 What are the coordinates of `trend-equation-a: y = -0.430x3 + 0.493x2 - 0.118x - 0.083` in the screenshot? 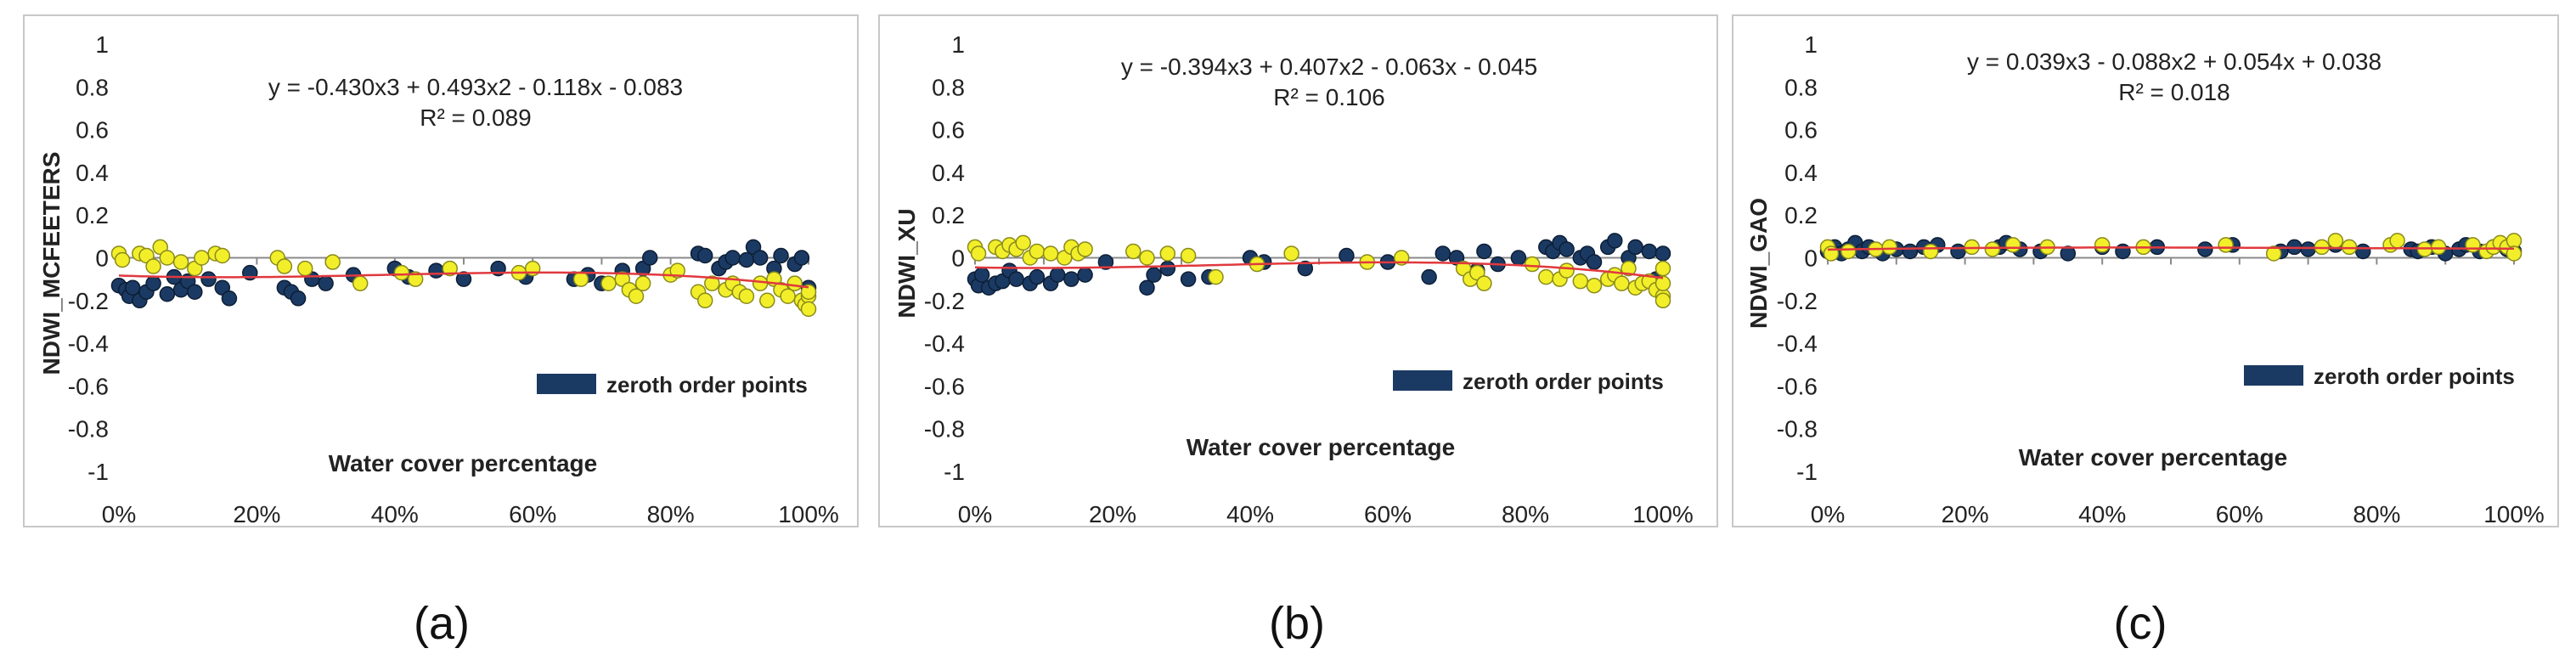 It's located at (475, 87).